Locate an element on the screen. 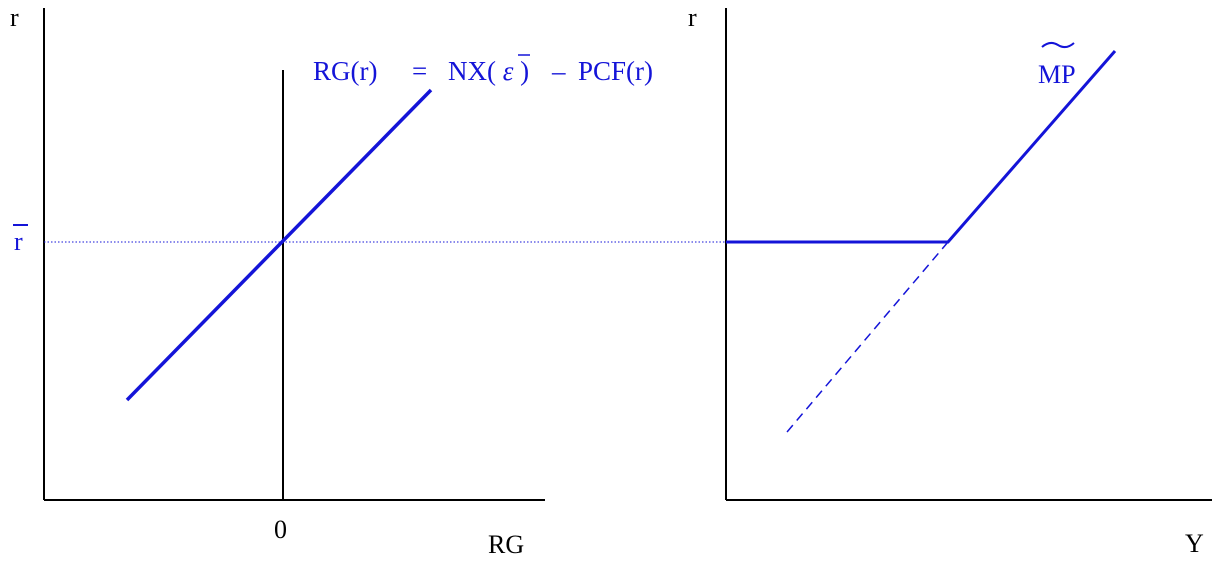 The image size is (1217, 561). rg-curve-label: RG(r) = NX( ε ) – PCF(r) is located at coordinates (483, 70).